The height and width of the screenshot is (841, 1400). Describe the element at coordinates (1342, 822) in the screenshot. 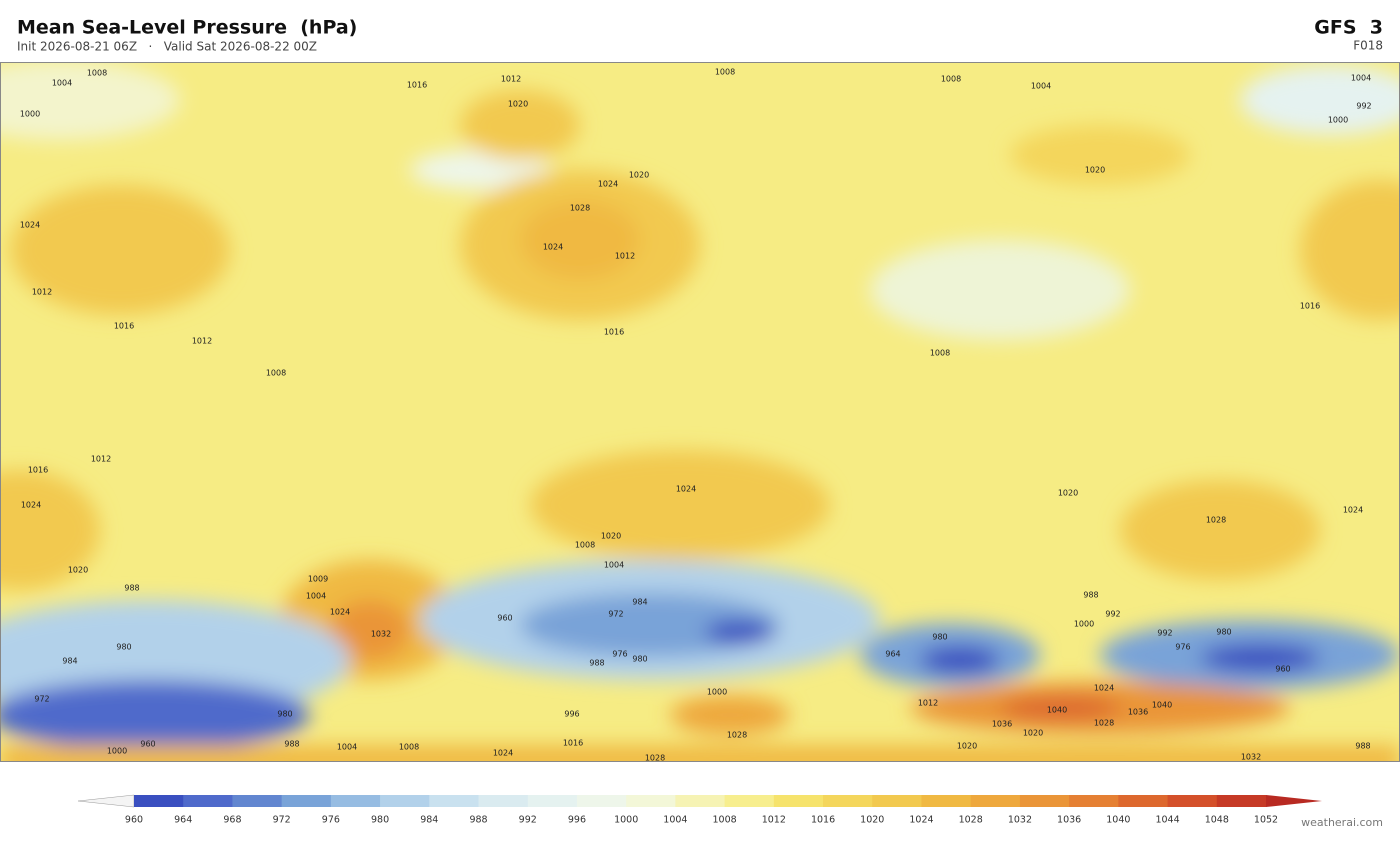

I see `credit: weatherai.com` at that location.